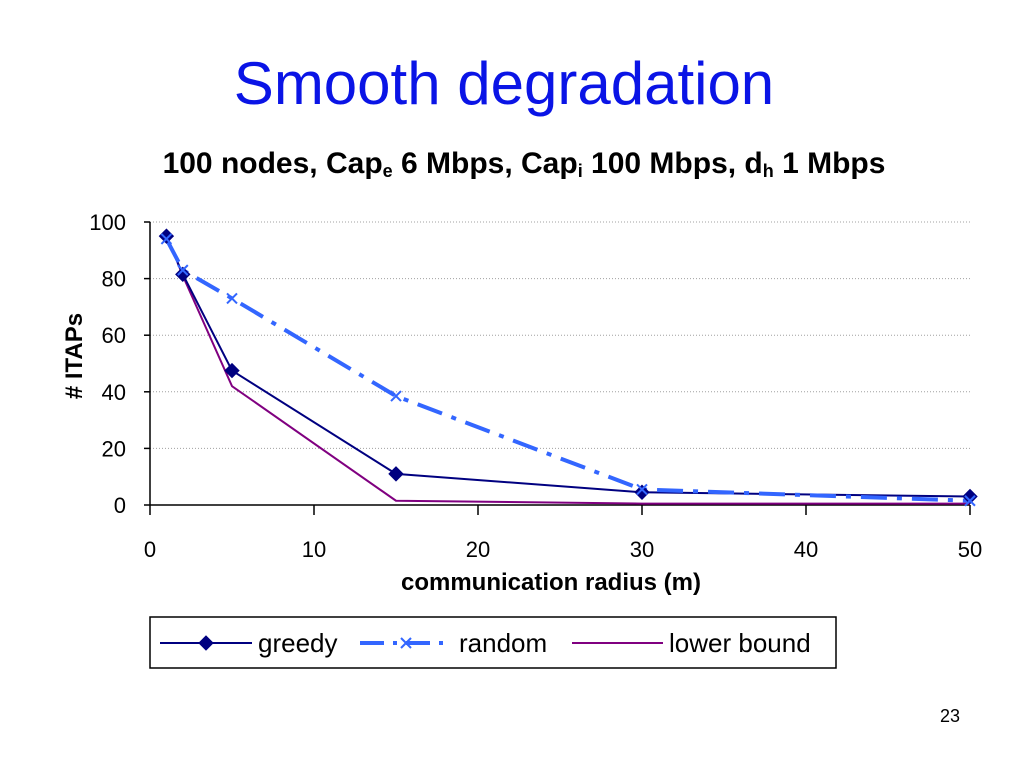 The height and width of the screenshot is (768, 1024). What do you see at coordinates (970, 549) in the screenshot?
I see `x-tick-label: 50` at bounding box center [970, 549].